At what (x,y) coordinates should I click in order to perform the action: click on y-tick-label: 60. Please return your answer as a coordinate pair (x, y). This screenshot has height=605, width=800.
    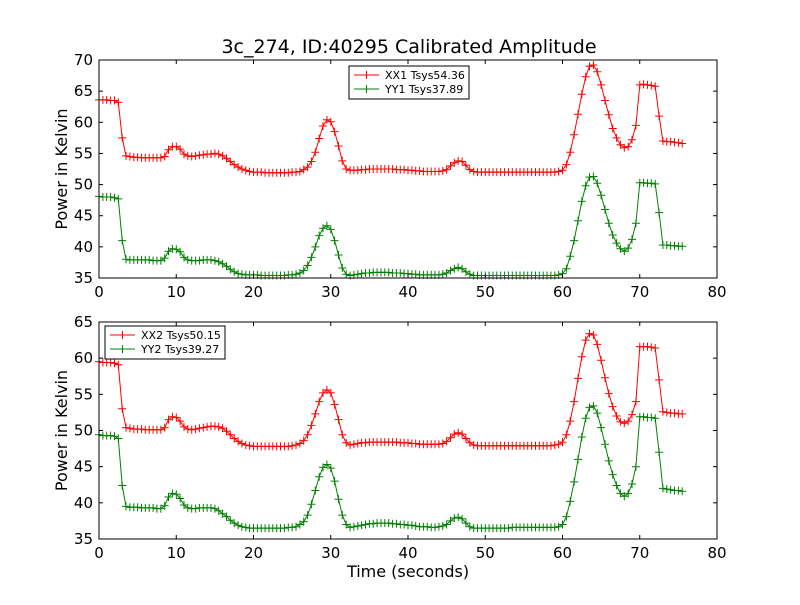
    Looking at the image, I should click on (83, 358).